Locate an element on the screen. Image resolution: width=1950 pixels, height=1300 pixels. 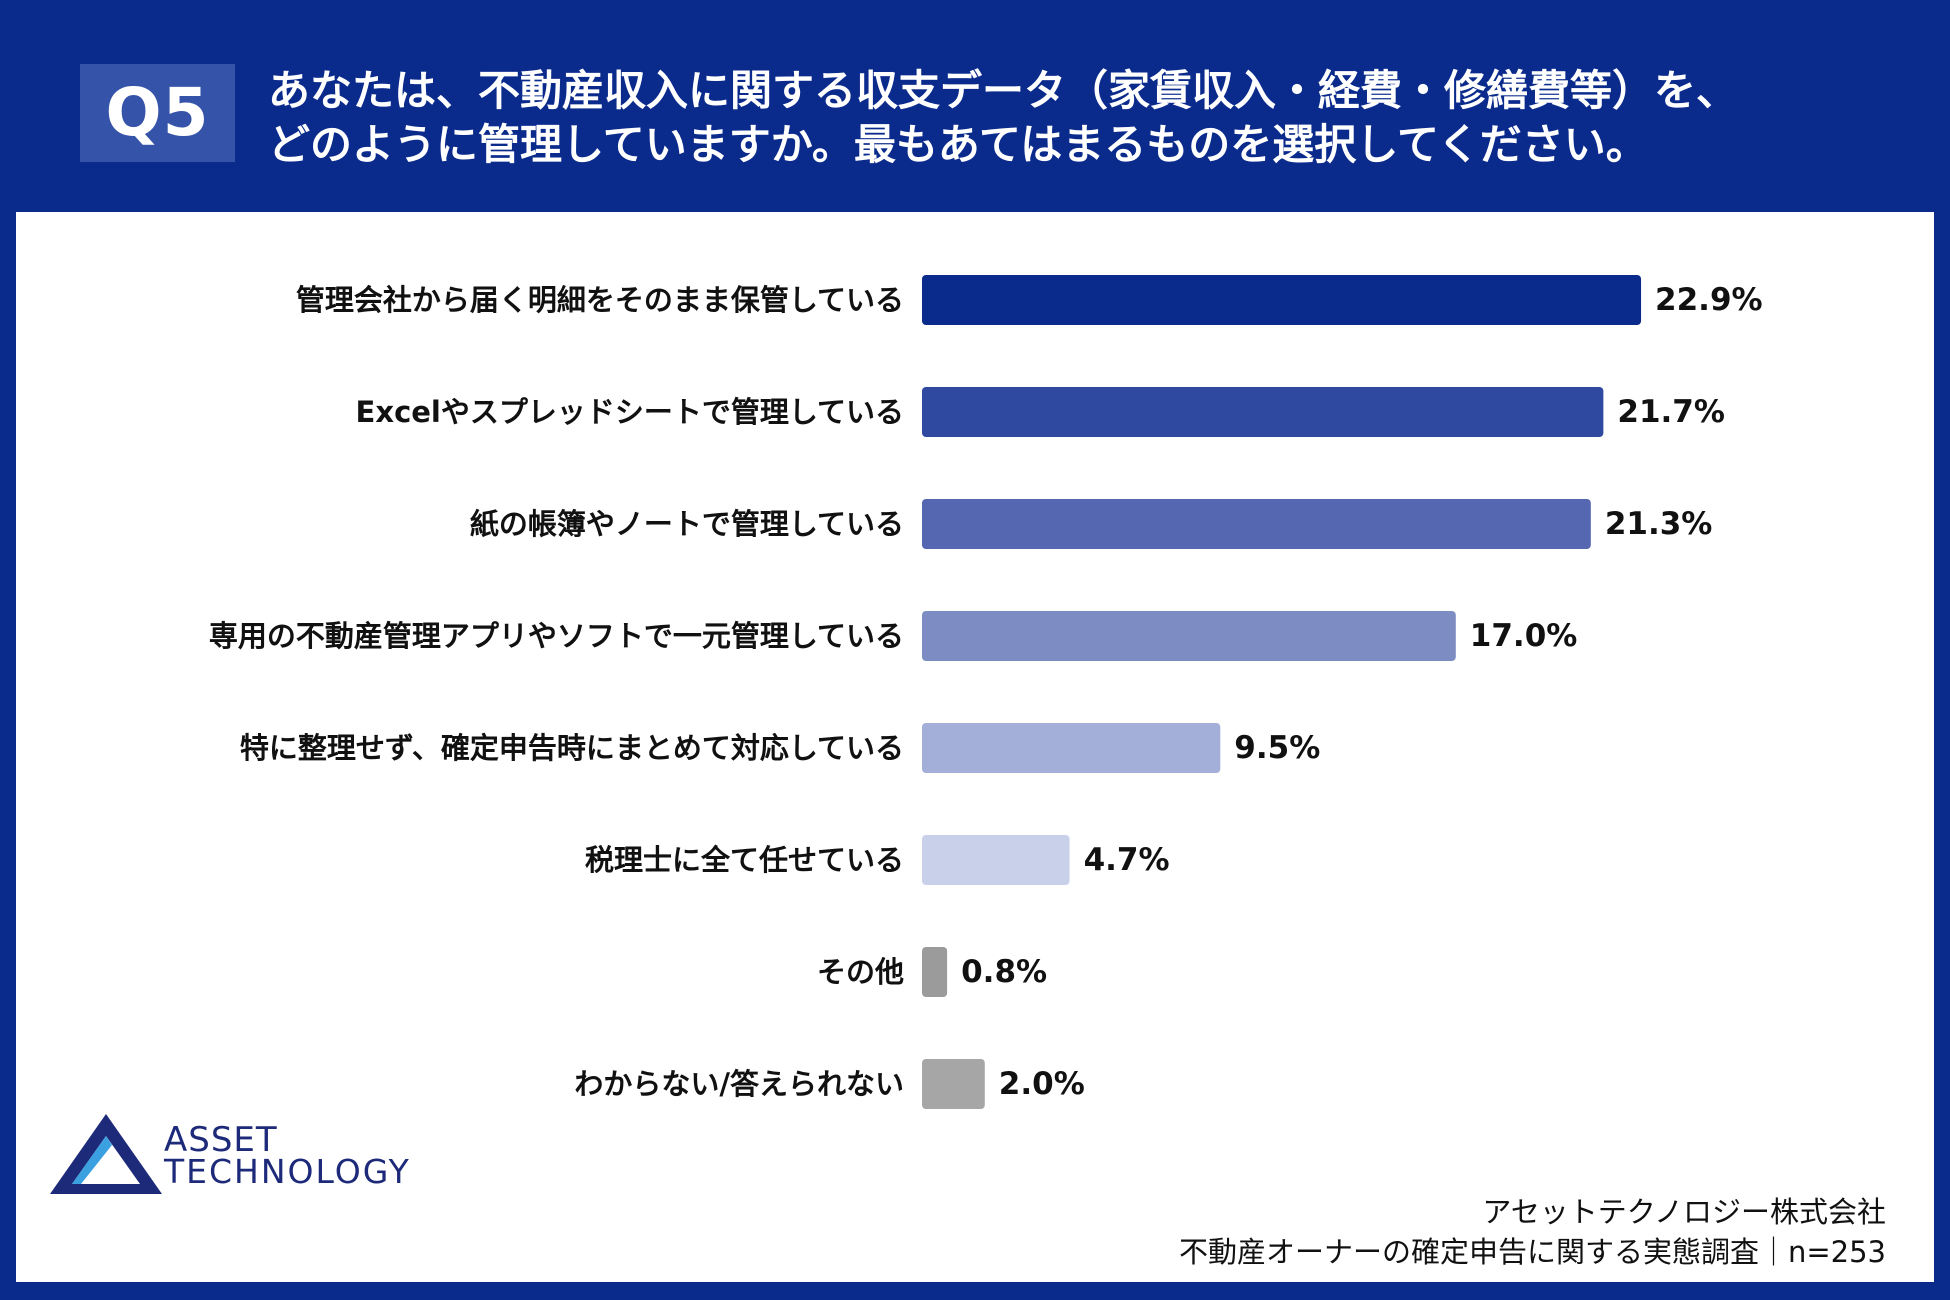
footer-survey: 不動産オーナーの確定申告に関する実態調査｜n=253 is located at coordinates (1532, 1252).